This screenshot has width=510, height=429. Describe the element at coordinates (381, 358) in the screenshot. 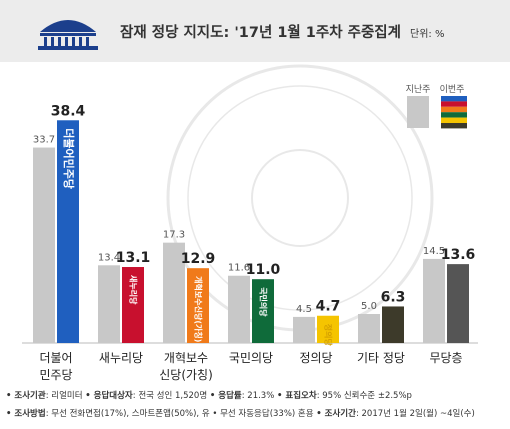

I see `category-label: 기타 정당` at that location.